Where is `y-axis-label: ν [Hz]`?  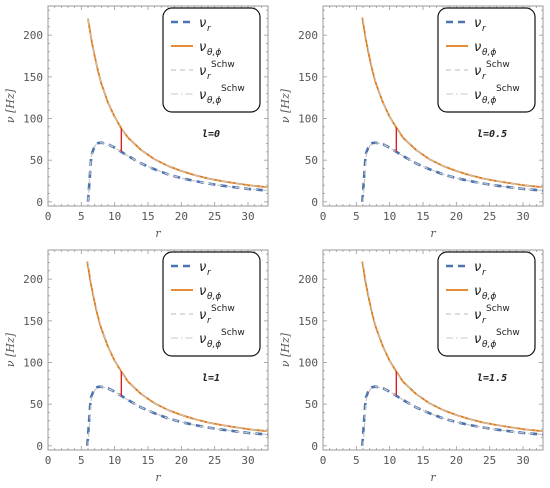
y-axis-label: ν [Hz] is located at coordinates (285, 349).